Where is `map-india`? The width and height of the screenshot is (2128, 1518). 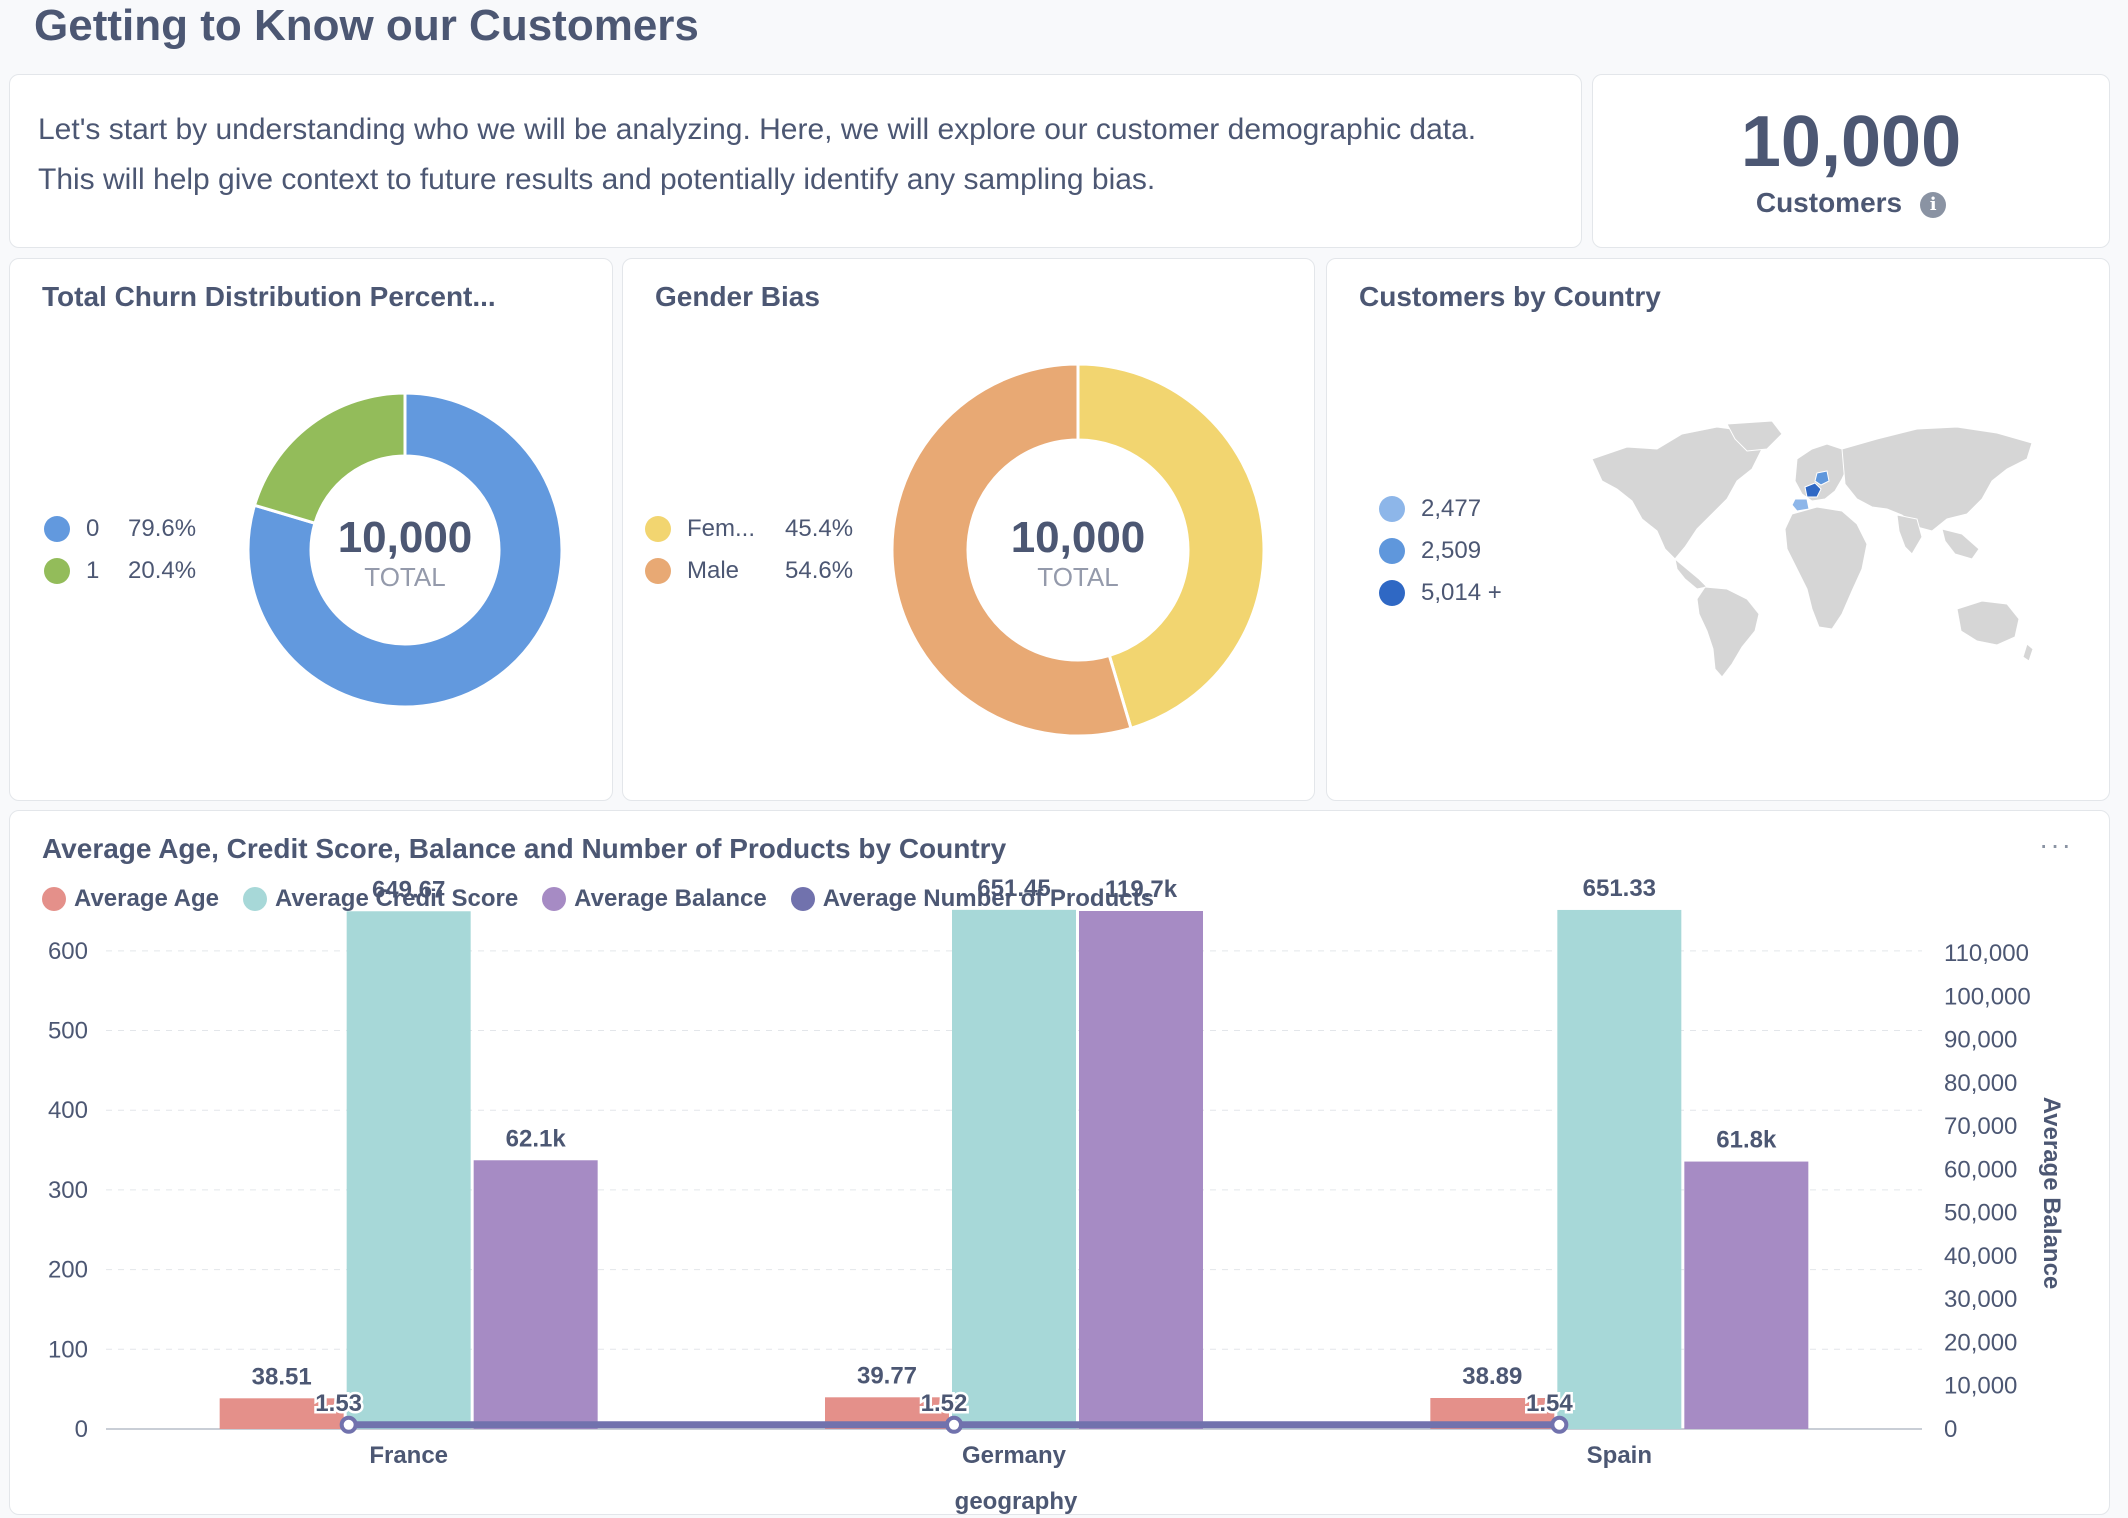
map-india is located at coordinates (1909, 534).